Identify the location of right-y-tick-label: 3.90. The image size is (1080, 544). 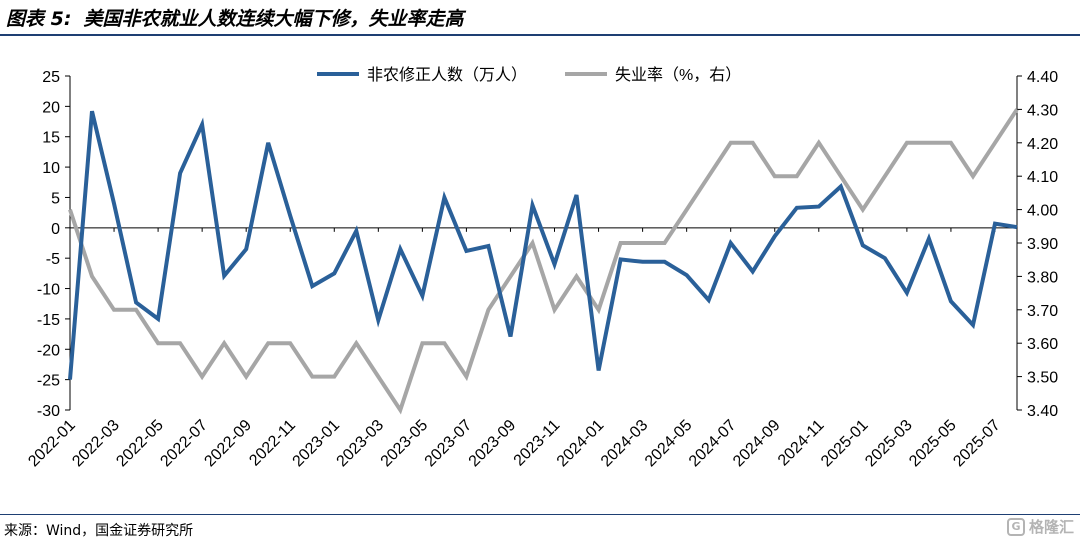
(1042, 244).